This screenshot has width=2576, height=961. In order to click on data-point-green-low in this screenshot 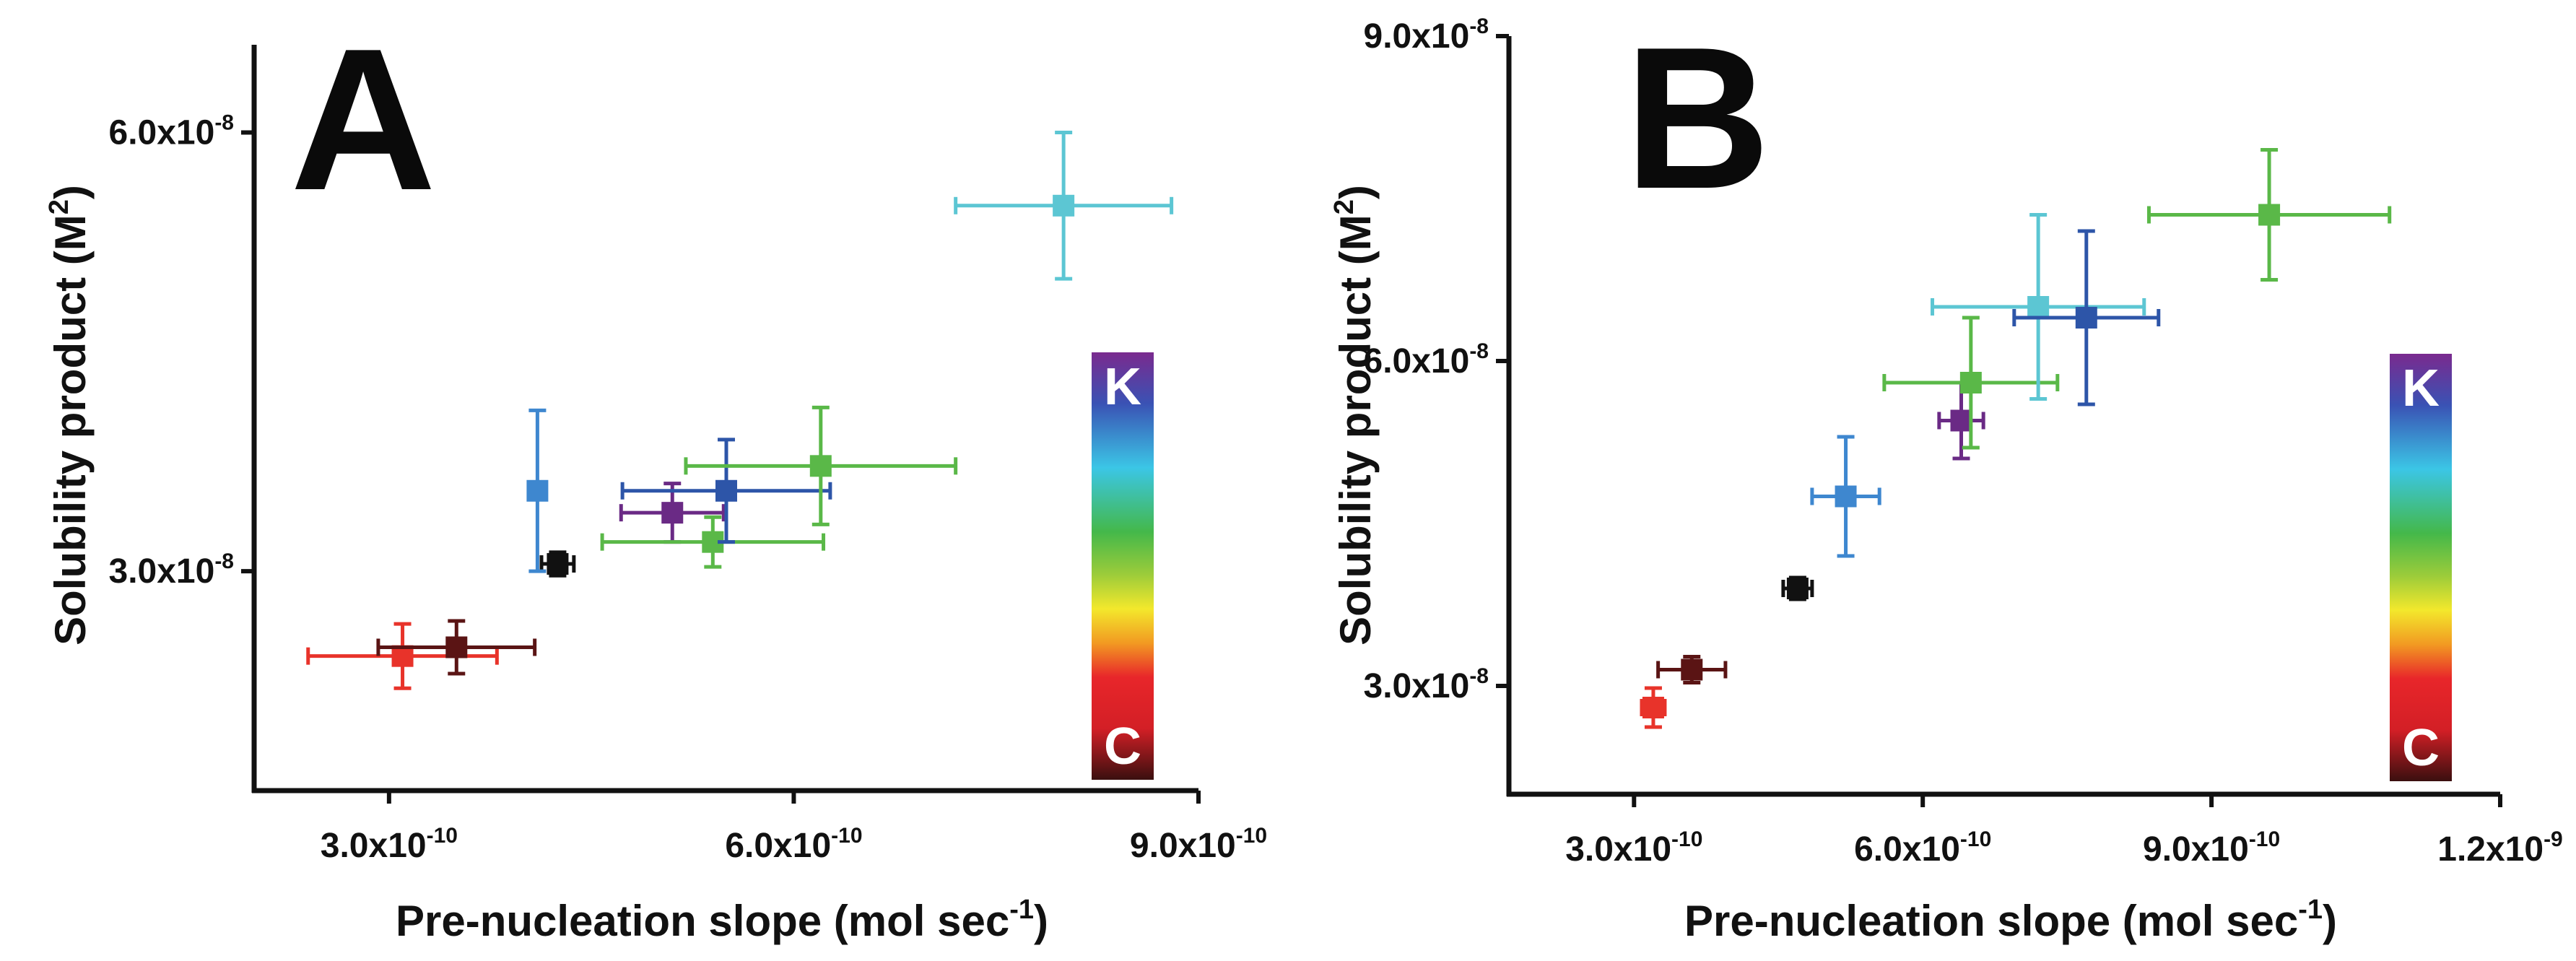, I will do `click(713, 542)`.